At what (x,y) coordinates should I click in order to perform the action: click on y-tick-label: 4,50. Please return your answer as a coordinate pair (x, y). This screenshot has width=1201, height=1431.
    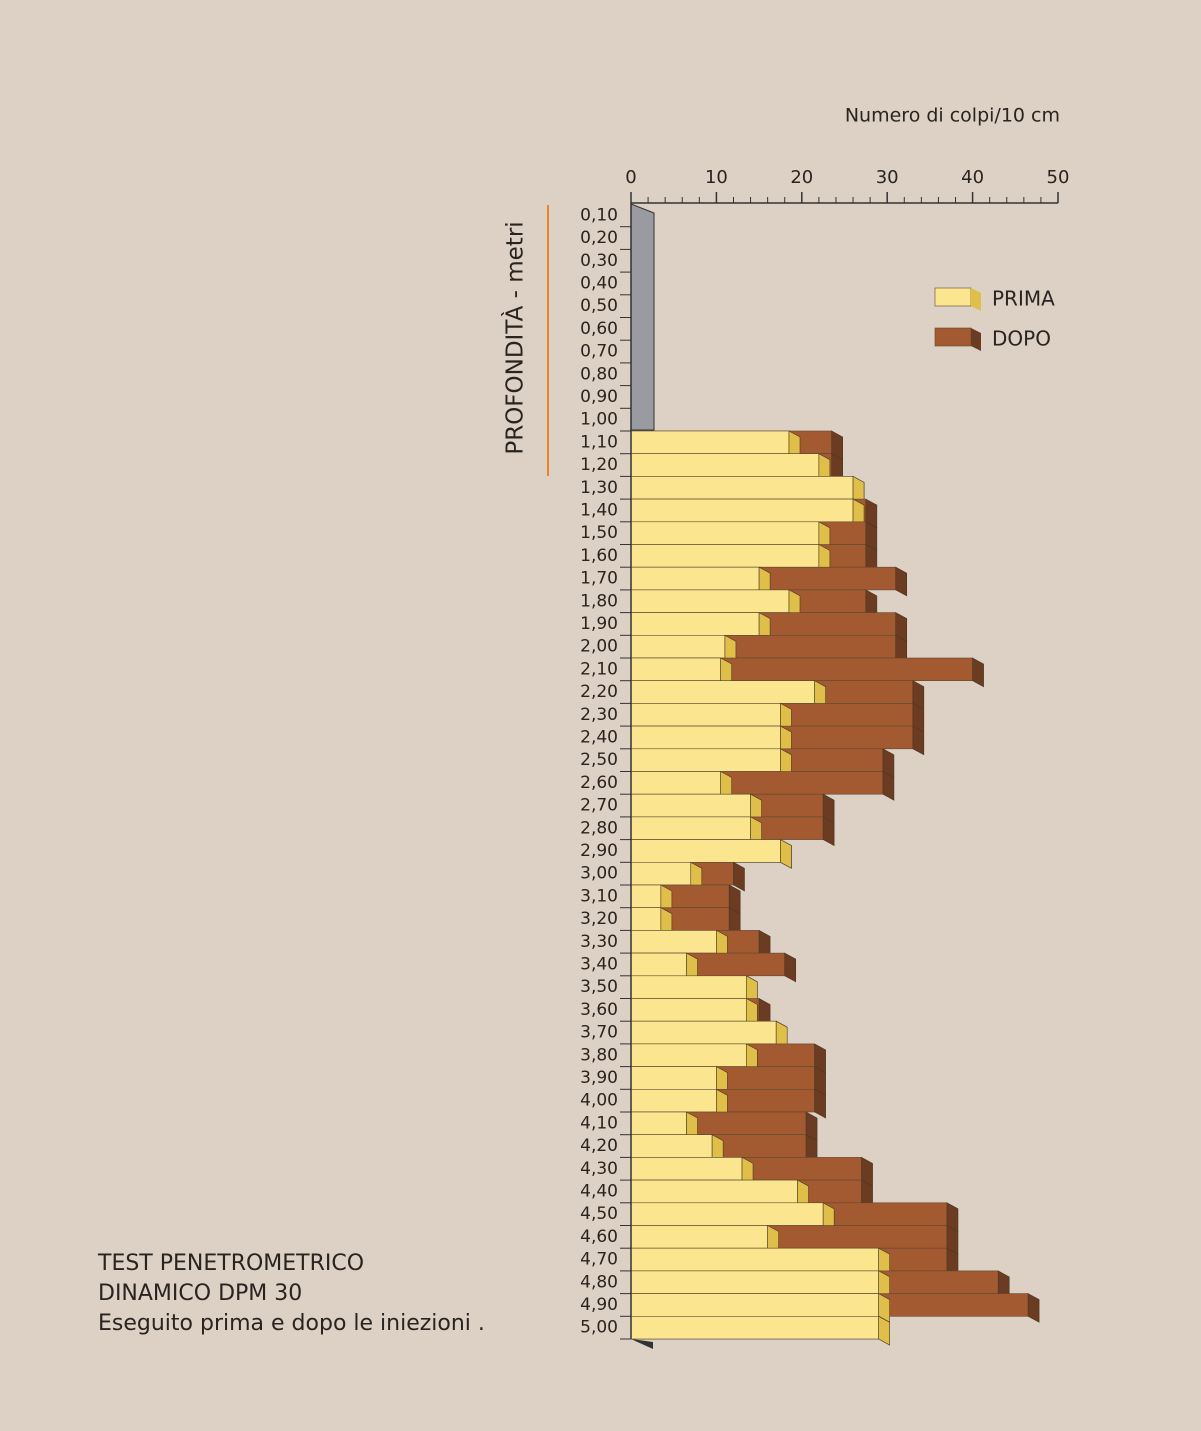
    Looking at the image, I should click on (599, 1214).